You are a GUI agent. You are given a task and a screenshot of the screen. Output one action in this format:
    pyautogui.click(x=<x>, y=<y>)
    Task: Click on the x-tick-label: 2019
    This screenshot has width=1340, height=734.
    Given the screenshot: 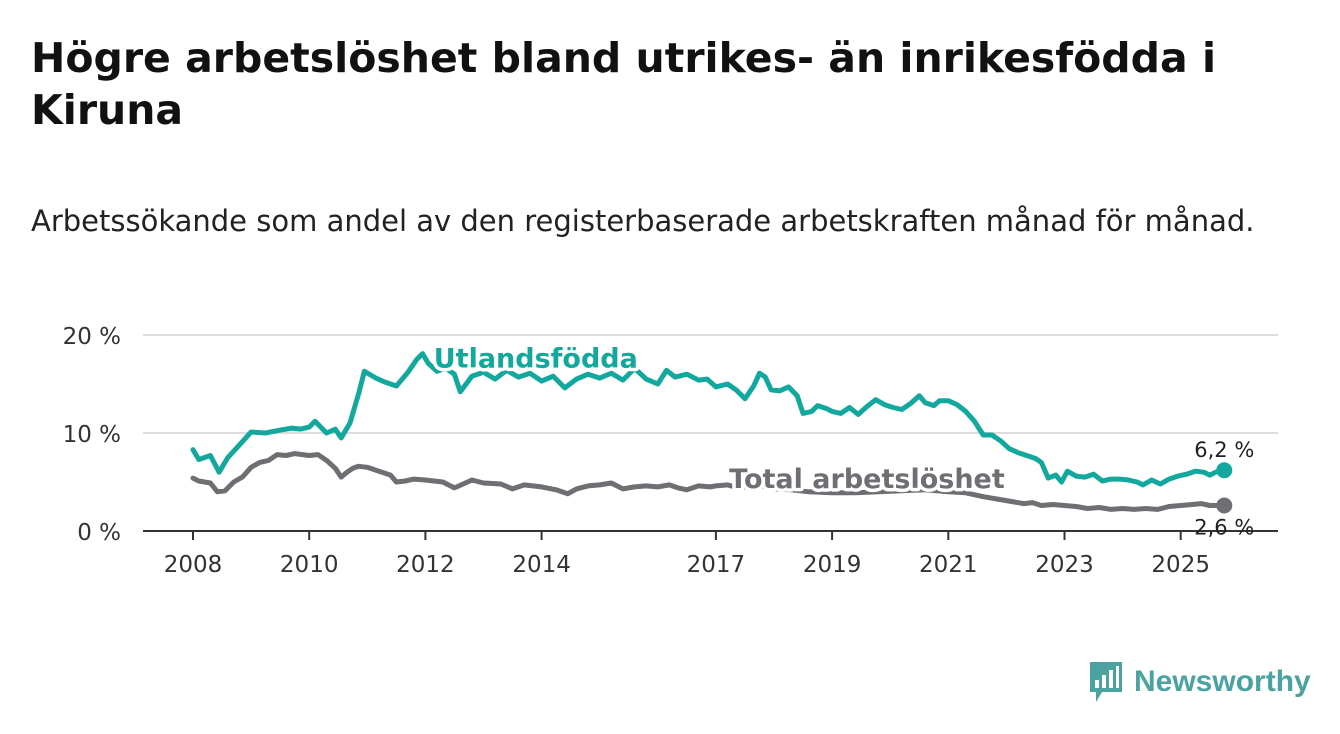 What is the action you would take?
    pyautogui.click(x=832, y=565)
    